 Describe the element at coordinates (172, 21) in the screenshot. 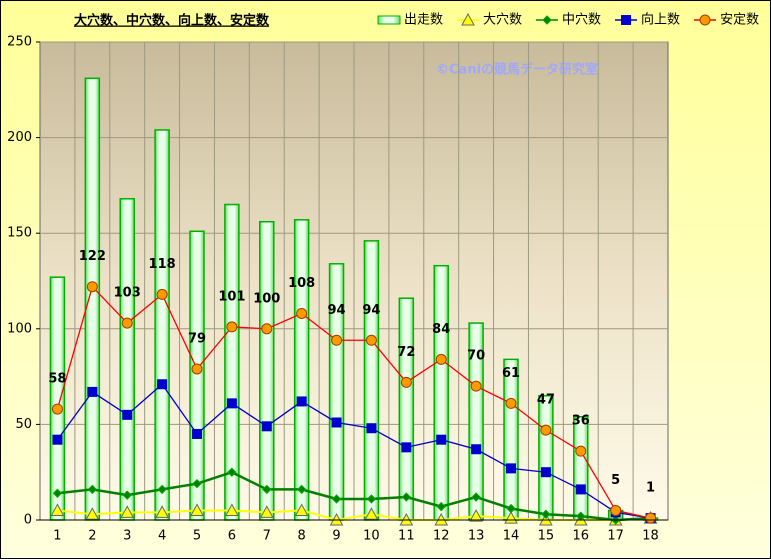

I see `chart-title: 大穴数、中穴数、向上数、安定数` at that location.